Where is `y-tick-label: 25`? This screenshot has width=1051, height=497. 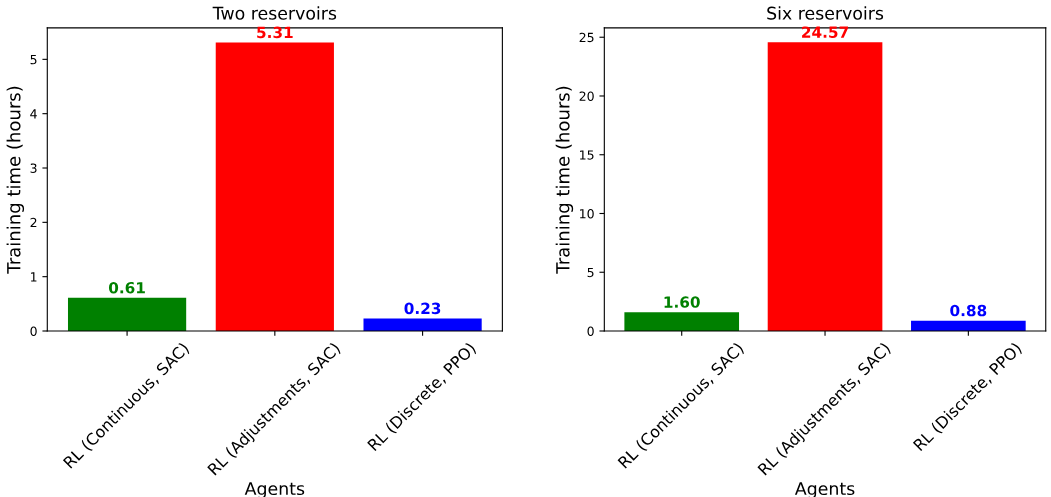
y-tick-label: 25 is located at coordinates (586, 37).